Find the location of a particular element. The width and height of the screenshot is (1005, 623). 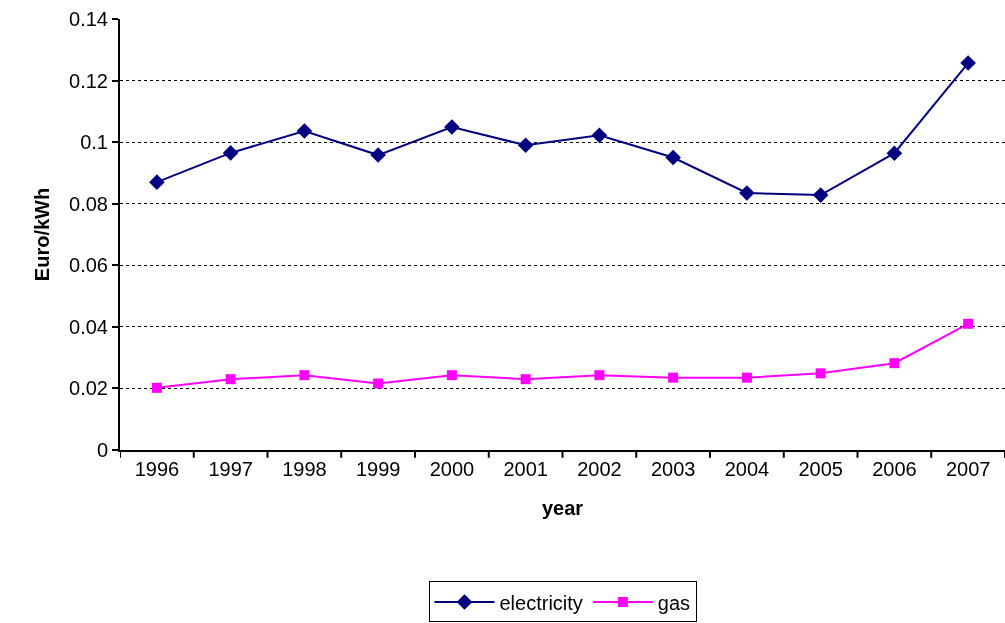

y-tick-label: 0.14 is located at coordinates (88, 19).